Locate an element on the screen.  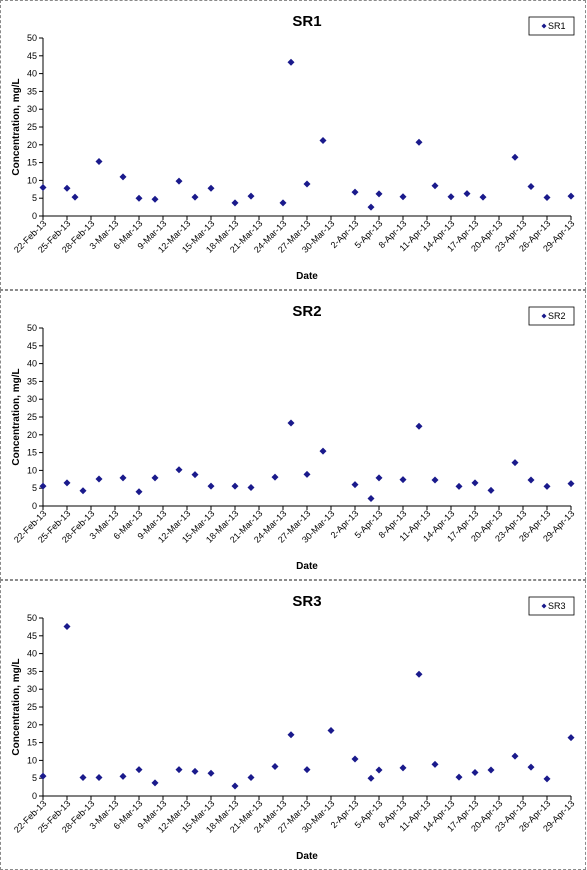
y-tick-label: 50 is located at coordinates (32, 618).